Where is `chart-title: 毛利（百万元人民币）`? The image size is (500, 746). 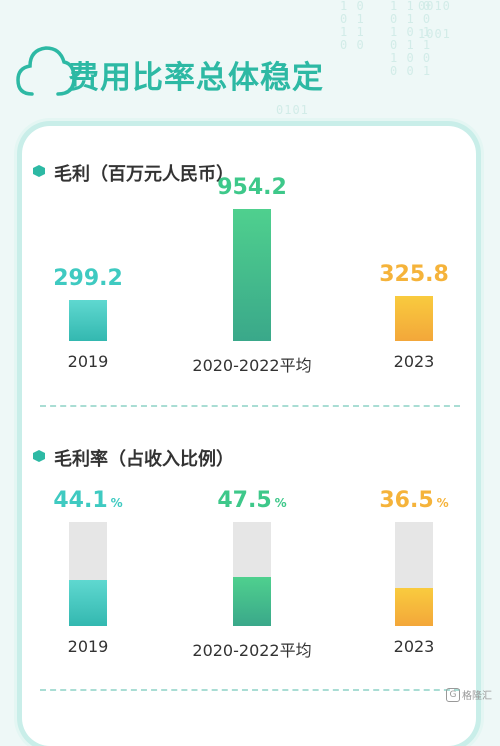 chart-title: 毛利（百万元人民币） is located at coordinates (144, 174).